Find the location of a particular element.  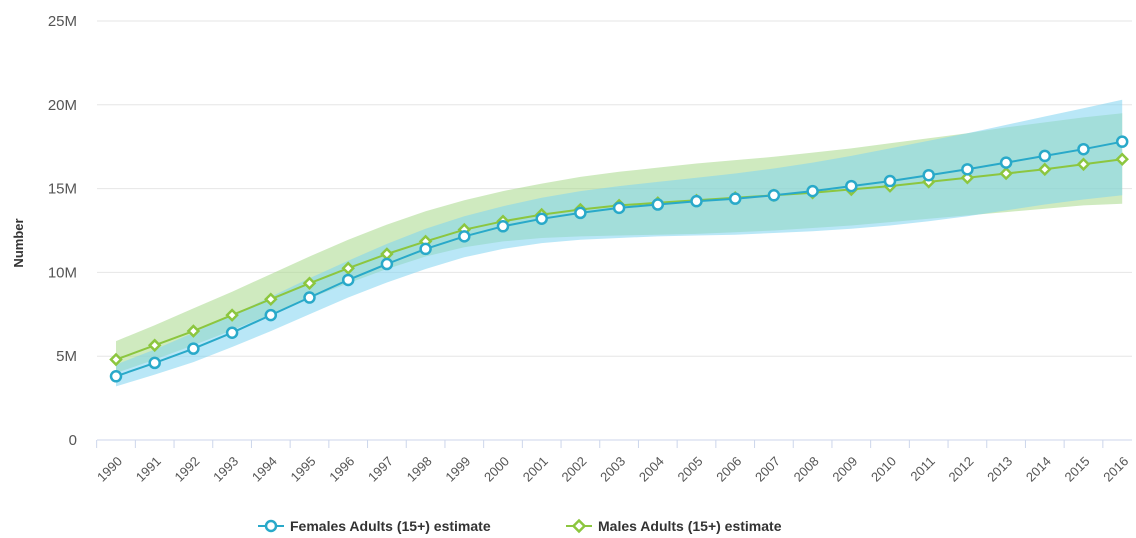

x-tick-label: 1995 is located at coordinates (303, 469).